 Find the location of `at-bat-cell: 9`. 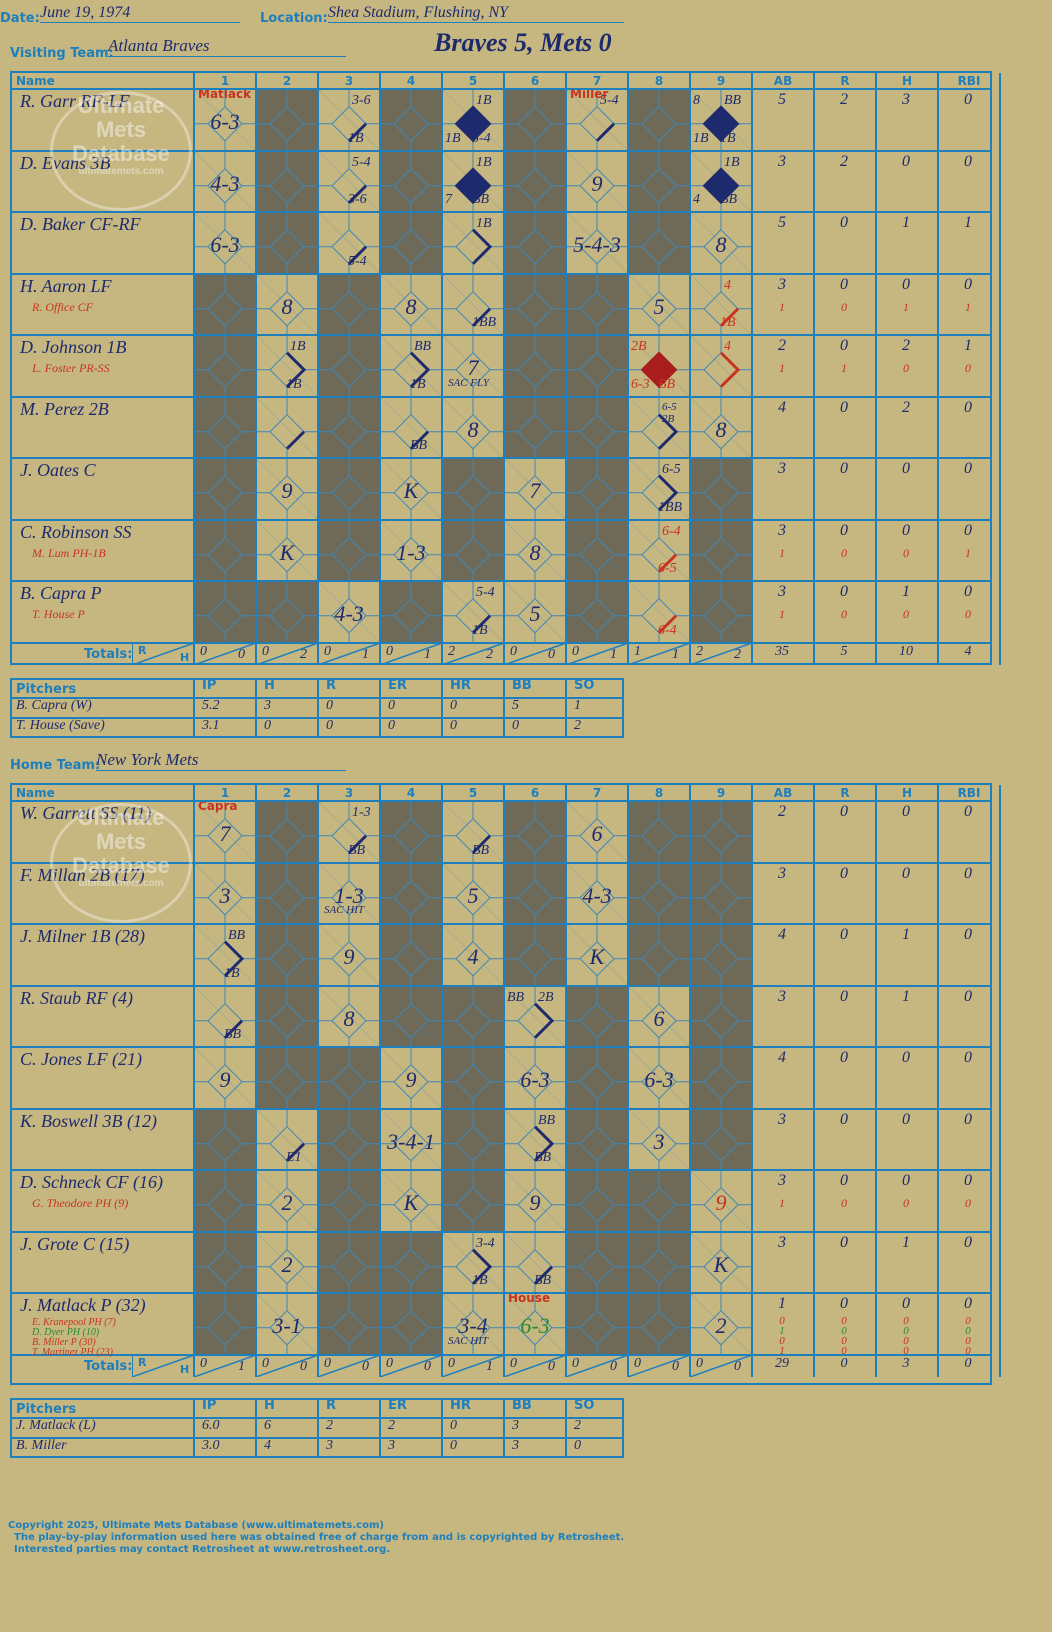

at-bat-cell: 9 is located at coordinates (721, 1201).